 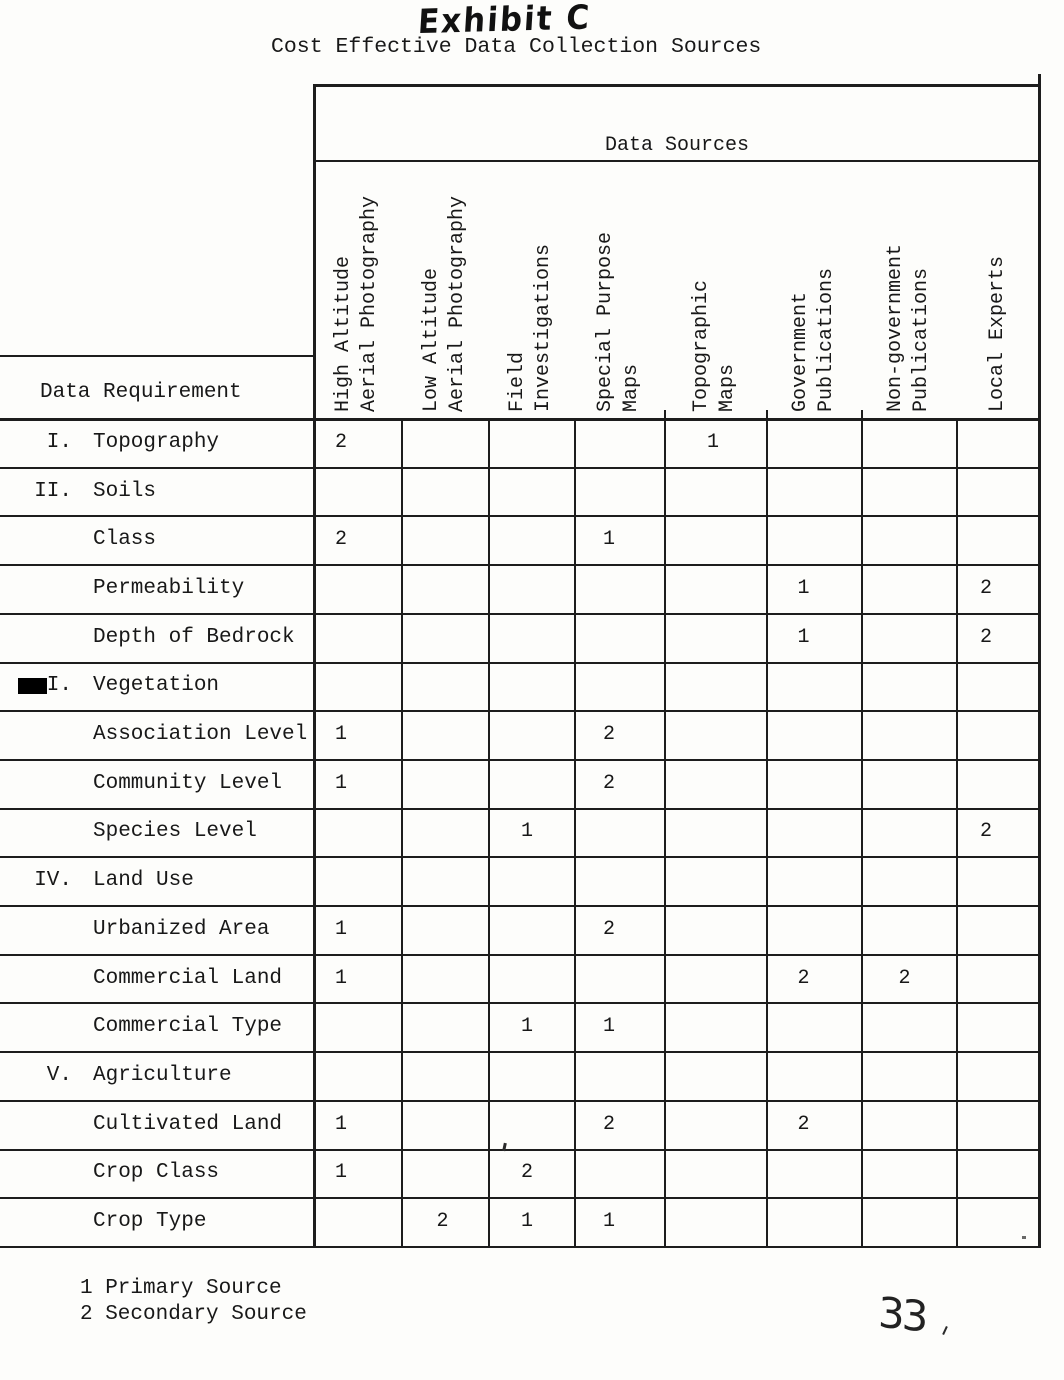 What do you see at coordinates (156, 356) in the screenshot?
I see `row-header-top-line` at bounding box center [156, 356].